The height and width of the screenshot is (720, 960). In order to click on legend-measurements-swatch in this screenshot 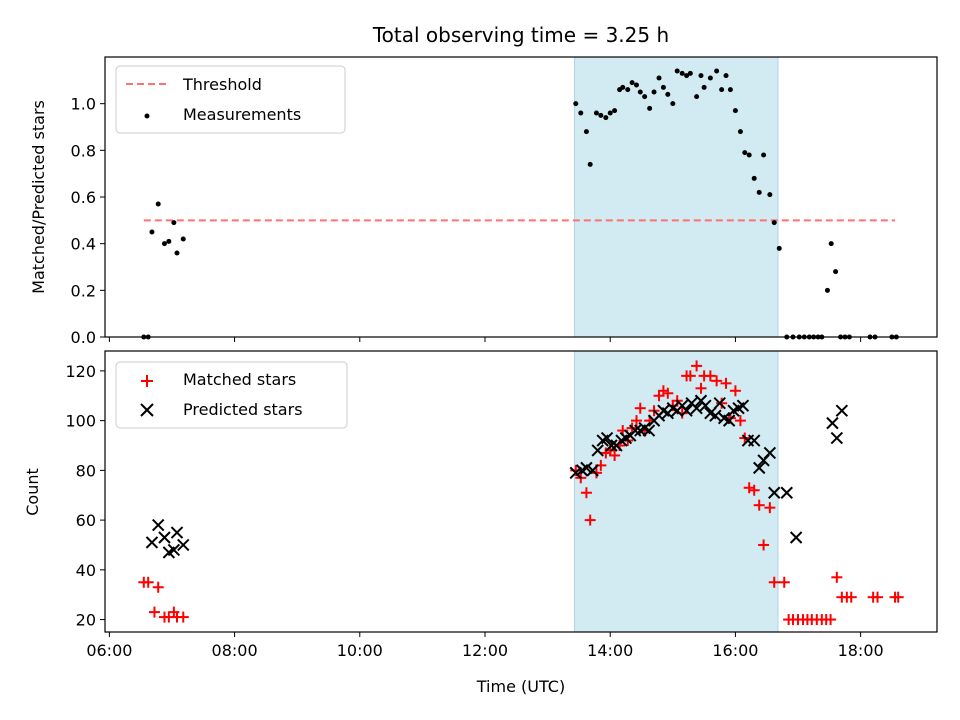, I will do `click(147, 116)`.